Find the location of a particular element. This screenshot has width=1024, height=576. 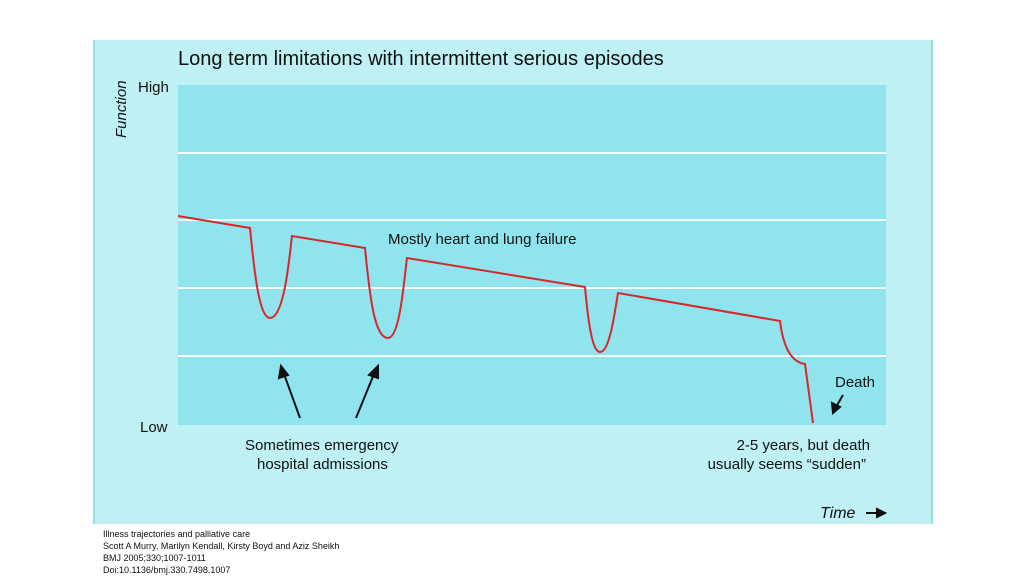

citation-line: Doi:10.1136/bmj.330.7498.1007 is located at coordinates (166, 570).